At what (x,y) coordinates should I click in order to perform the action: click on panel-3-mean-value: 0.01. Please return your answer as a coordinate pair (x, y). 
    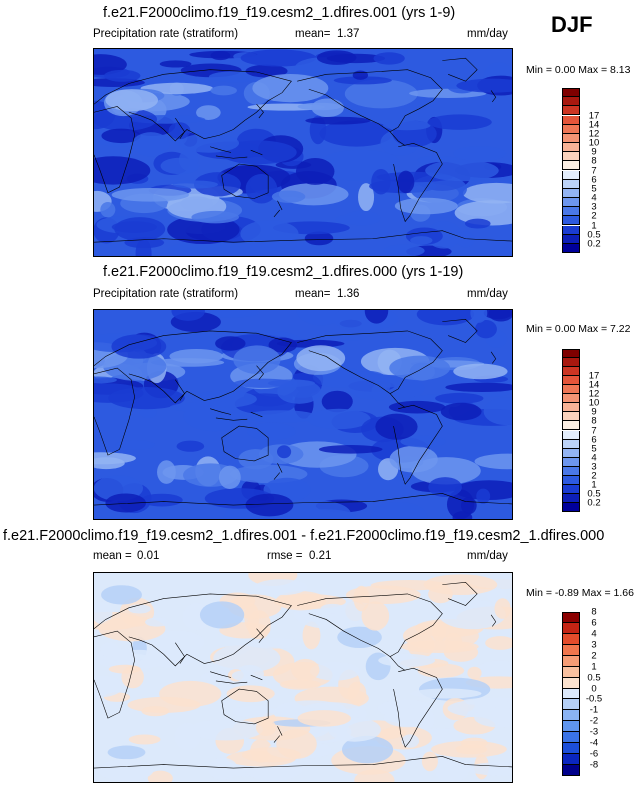
    Looking at the image, I should click on (148, 556).